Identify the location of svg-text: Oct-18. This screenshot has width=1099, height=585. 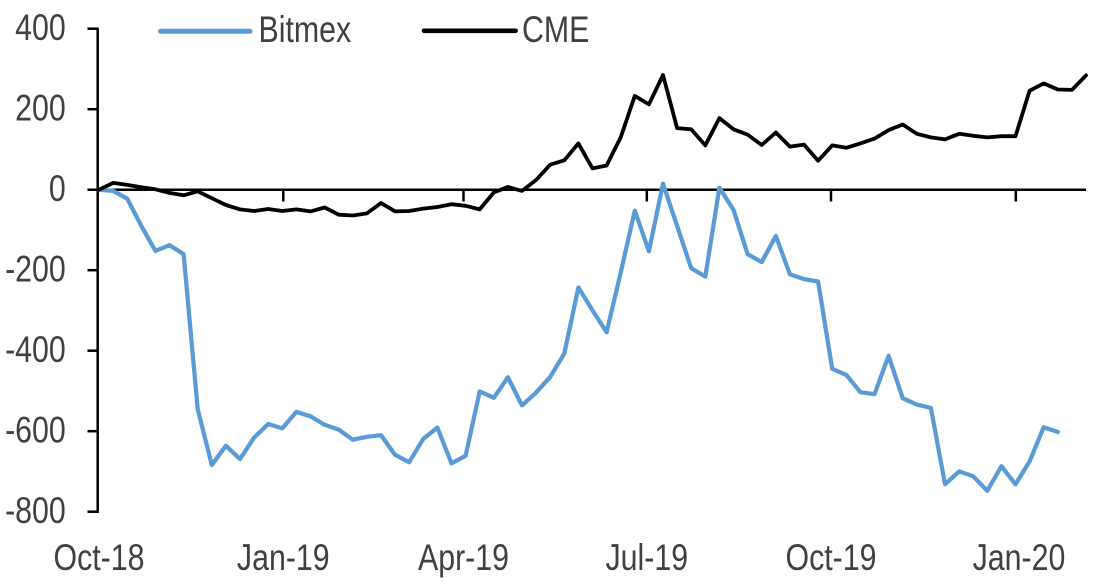
(98, 558).